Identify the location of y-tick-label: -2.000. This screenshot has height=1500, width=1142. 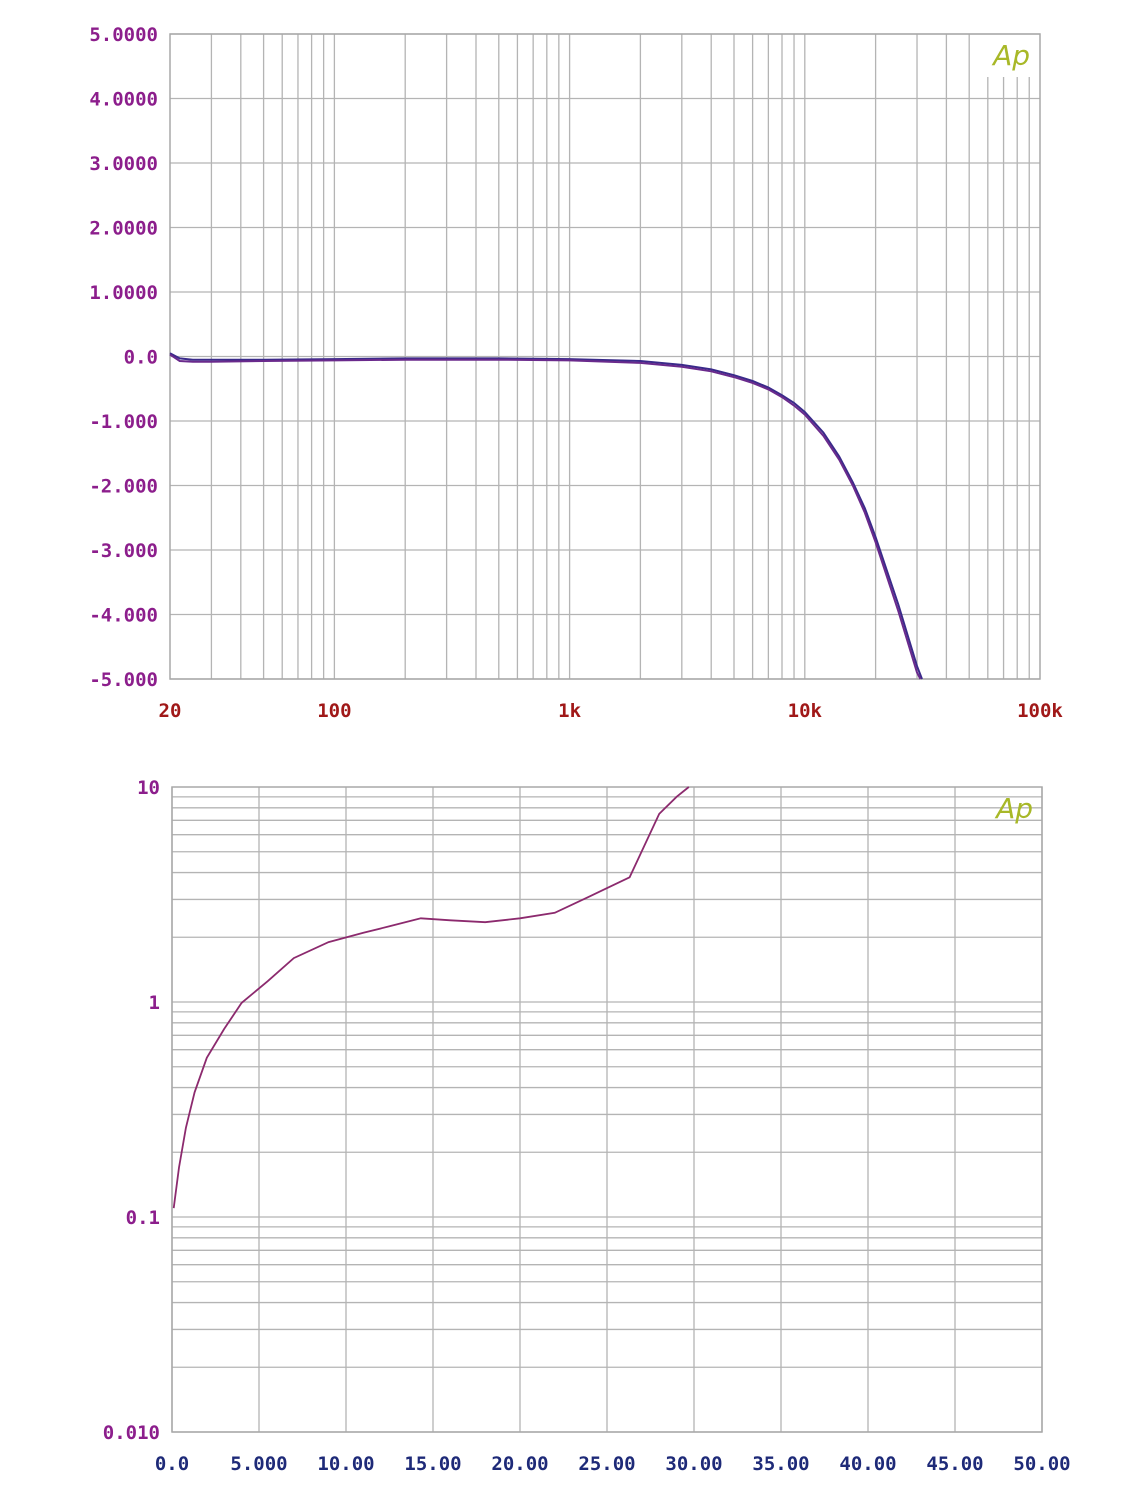
(123, 487).